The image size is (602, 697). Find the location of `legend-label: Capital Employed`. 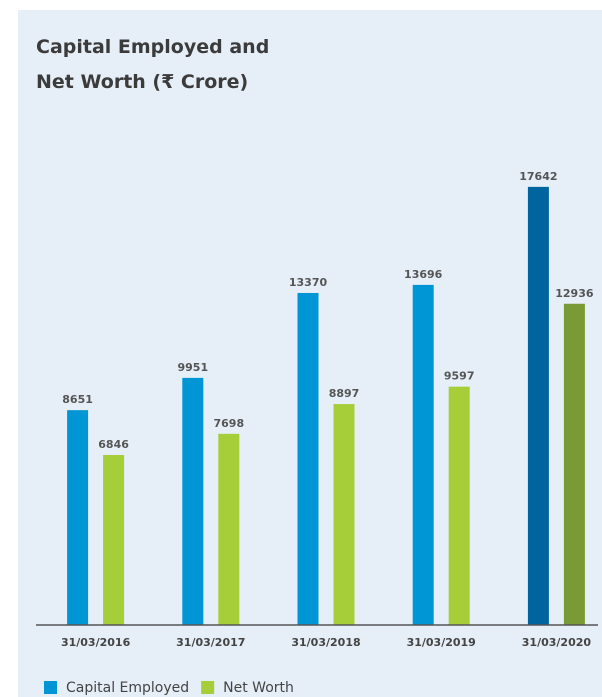

legend-label: Capital Employed is located at coordinates (127, 688).